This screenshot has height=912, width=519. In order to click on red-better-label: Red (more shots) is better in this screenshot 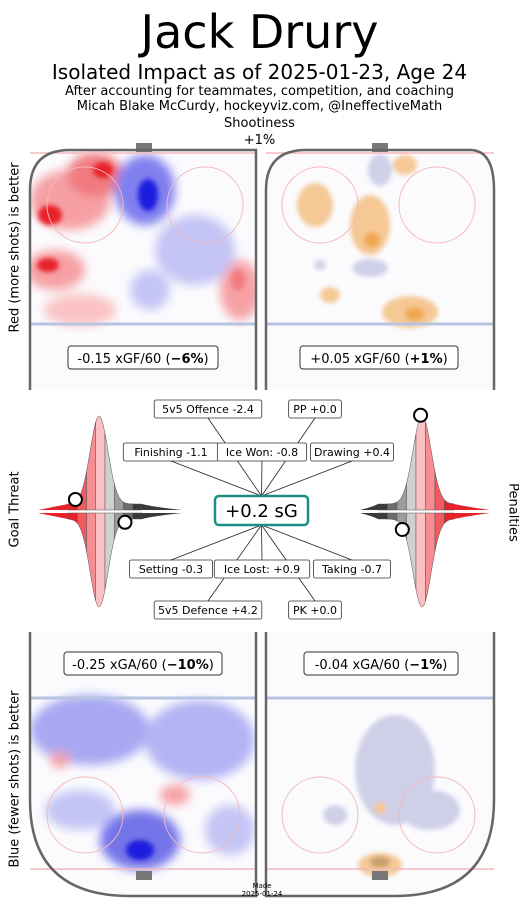, I will do `click(15, 247)`.